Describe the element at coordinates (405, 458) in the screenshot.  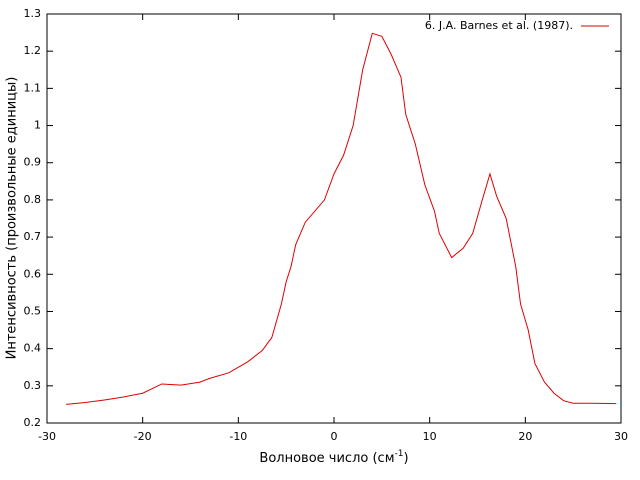
I see `x-axis-title-end: )` at that location.